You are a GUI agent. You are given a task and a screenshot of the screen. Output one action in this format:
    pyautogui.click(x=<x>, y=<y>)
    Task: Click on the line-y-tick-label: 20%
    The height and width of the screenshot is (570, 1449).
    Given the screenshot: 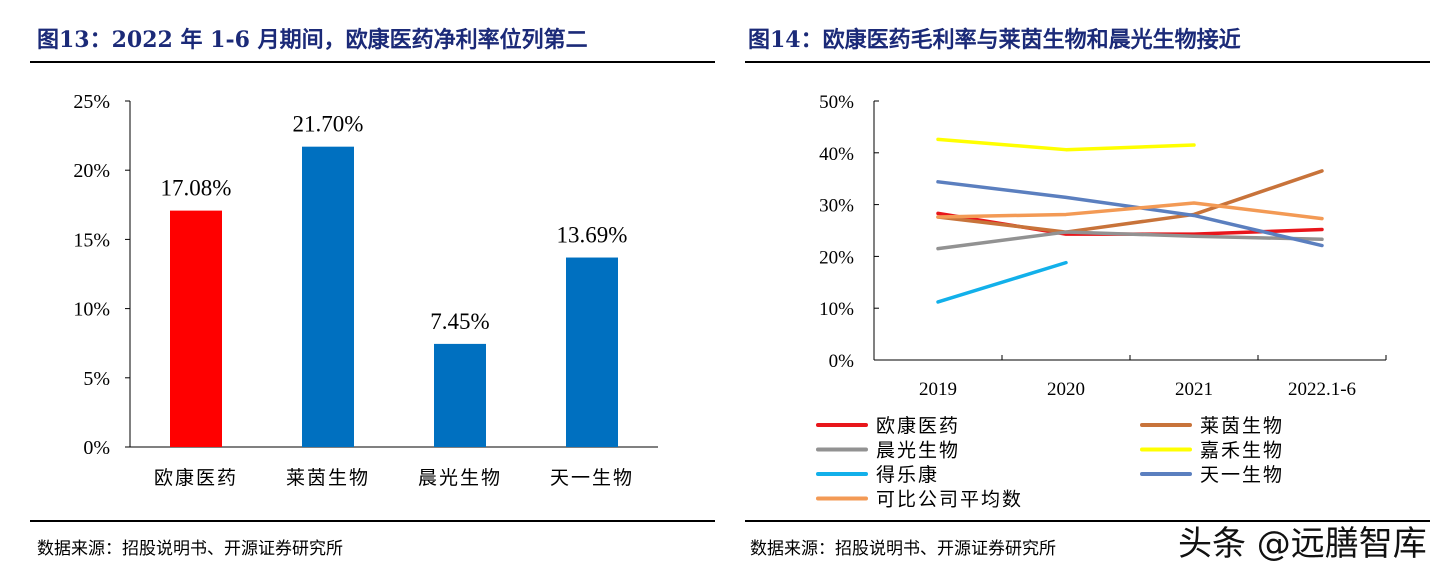 What is the action you would take?
    pyautogui.click(x=836, y=257)
    